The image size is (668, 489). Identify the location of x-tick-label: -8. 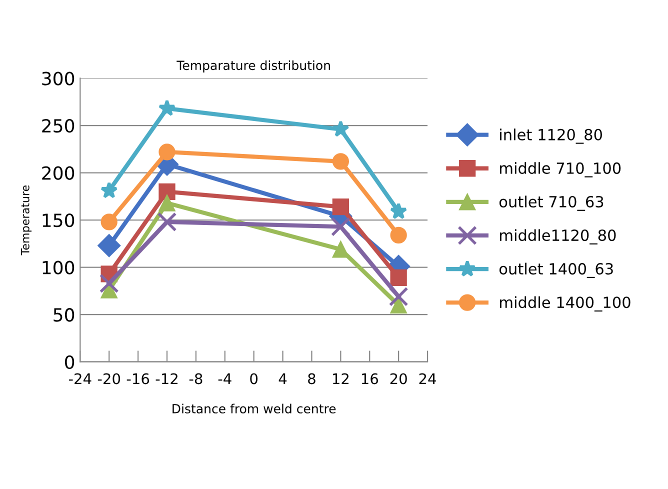
(195, 378).